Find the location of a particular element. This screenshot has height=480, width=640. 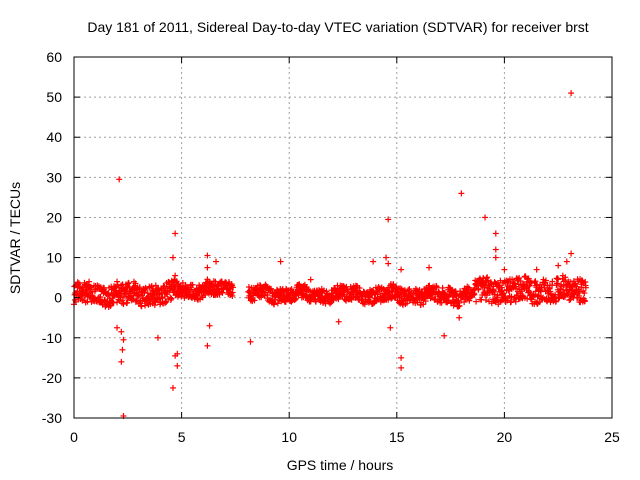

x-tick-label: 0 is located at coordinates (74, 437).